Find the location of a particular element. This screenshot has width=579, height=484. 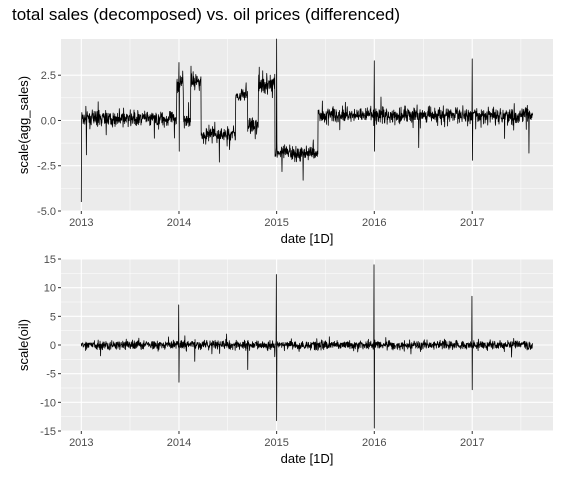

y-axis-title: scale(agg_sales) is located at coordinates (23, 125).